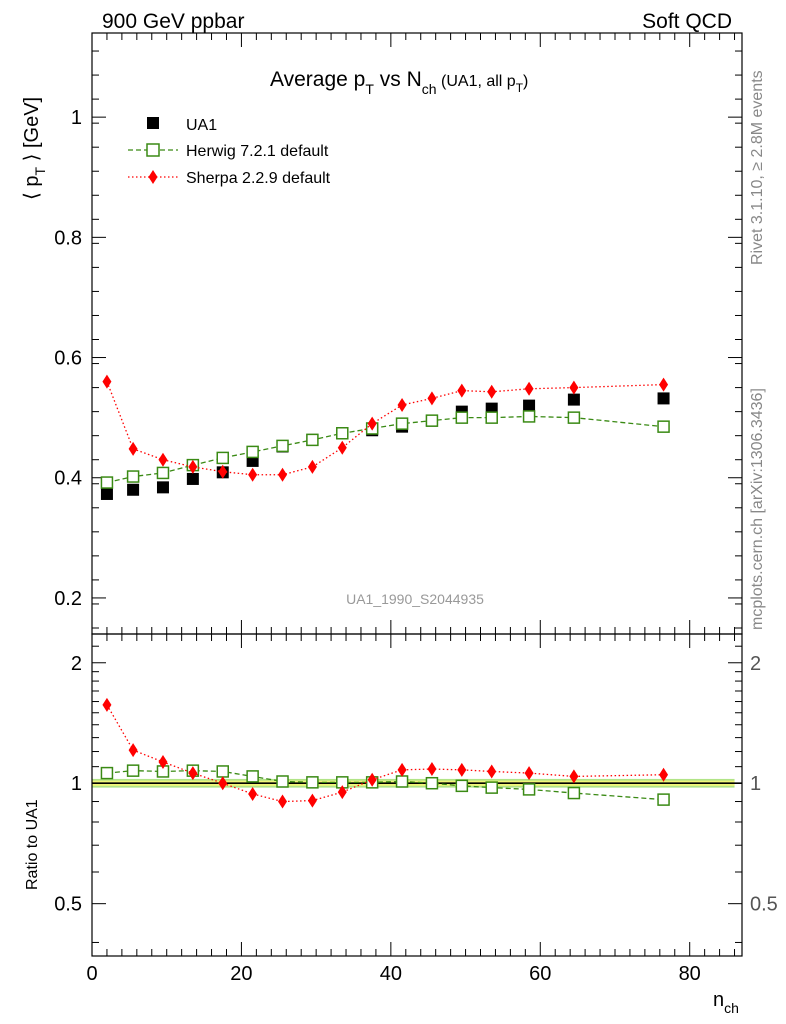  I want to click on legend-marker-ua1, so click(153, 123).